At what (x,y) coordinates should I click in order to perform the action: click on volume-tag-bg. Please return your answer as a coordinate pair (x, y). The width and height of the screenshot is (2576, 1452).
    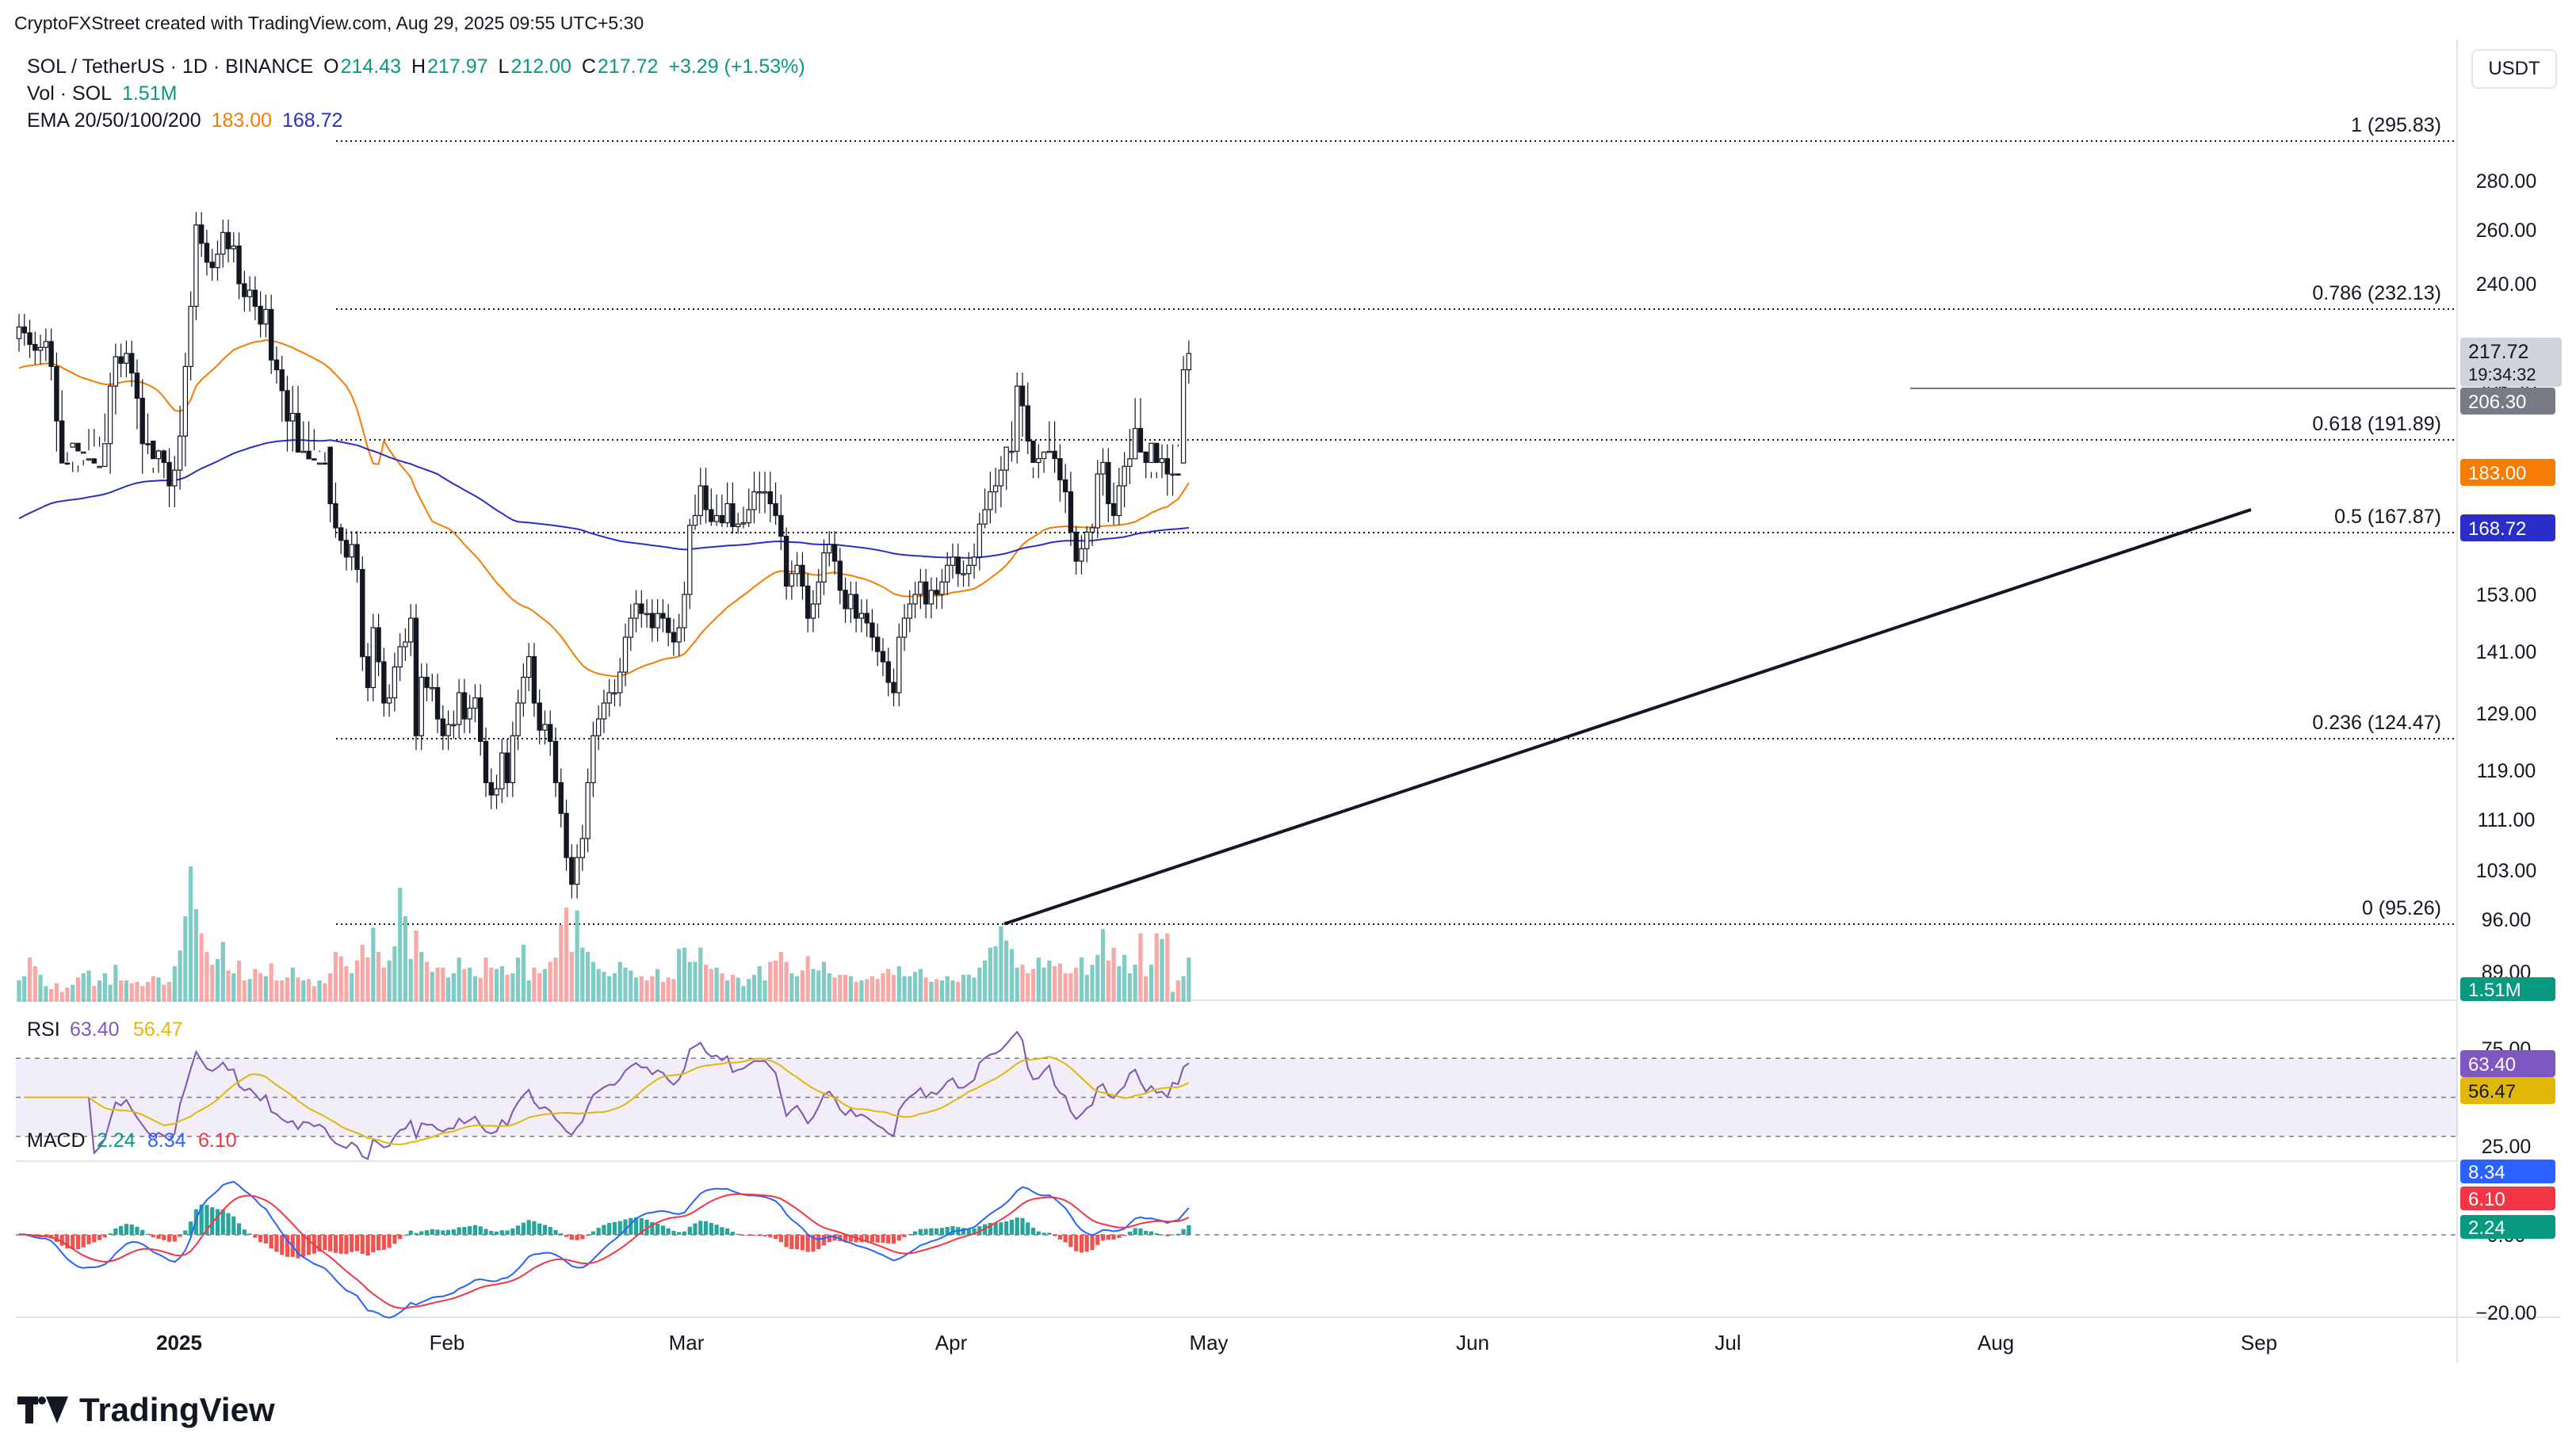
    Looking at the image, I should click on (2507, 989).